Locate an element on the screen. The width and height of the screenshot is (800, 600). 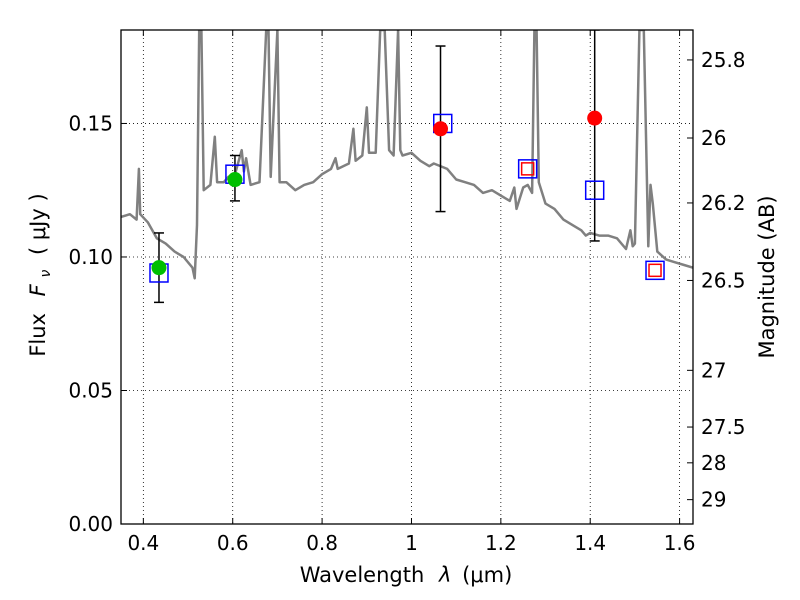
y-axis-title-prefix: Flux is located at coordinates (38, 335).